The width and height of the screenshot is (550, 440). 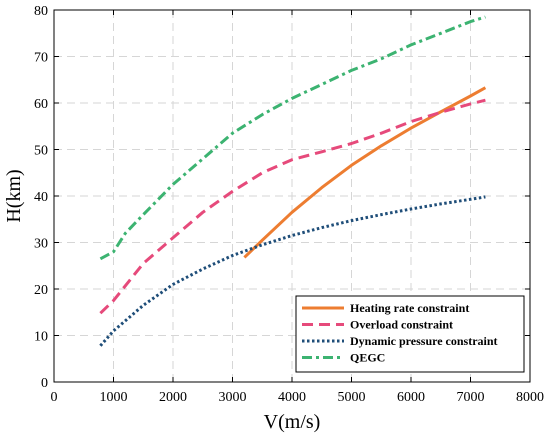 What do you see at coordinates (41, 104) in the screenshot?
I see `y-tick-label: 60` at bounding box center [41, 104].